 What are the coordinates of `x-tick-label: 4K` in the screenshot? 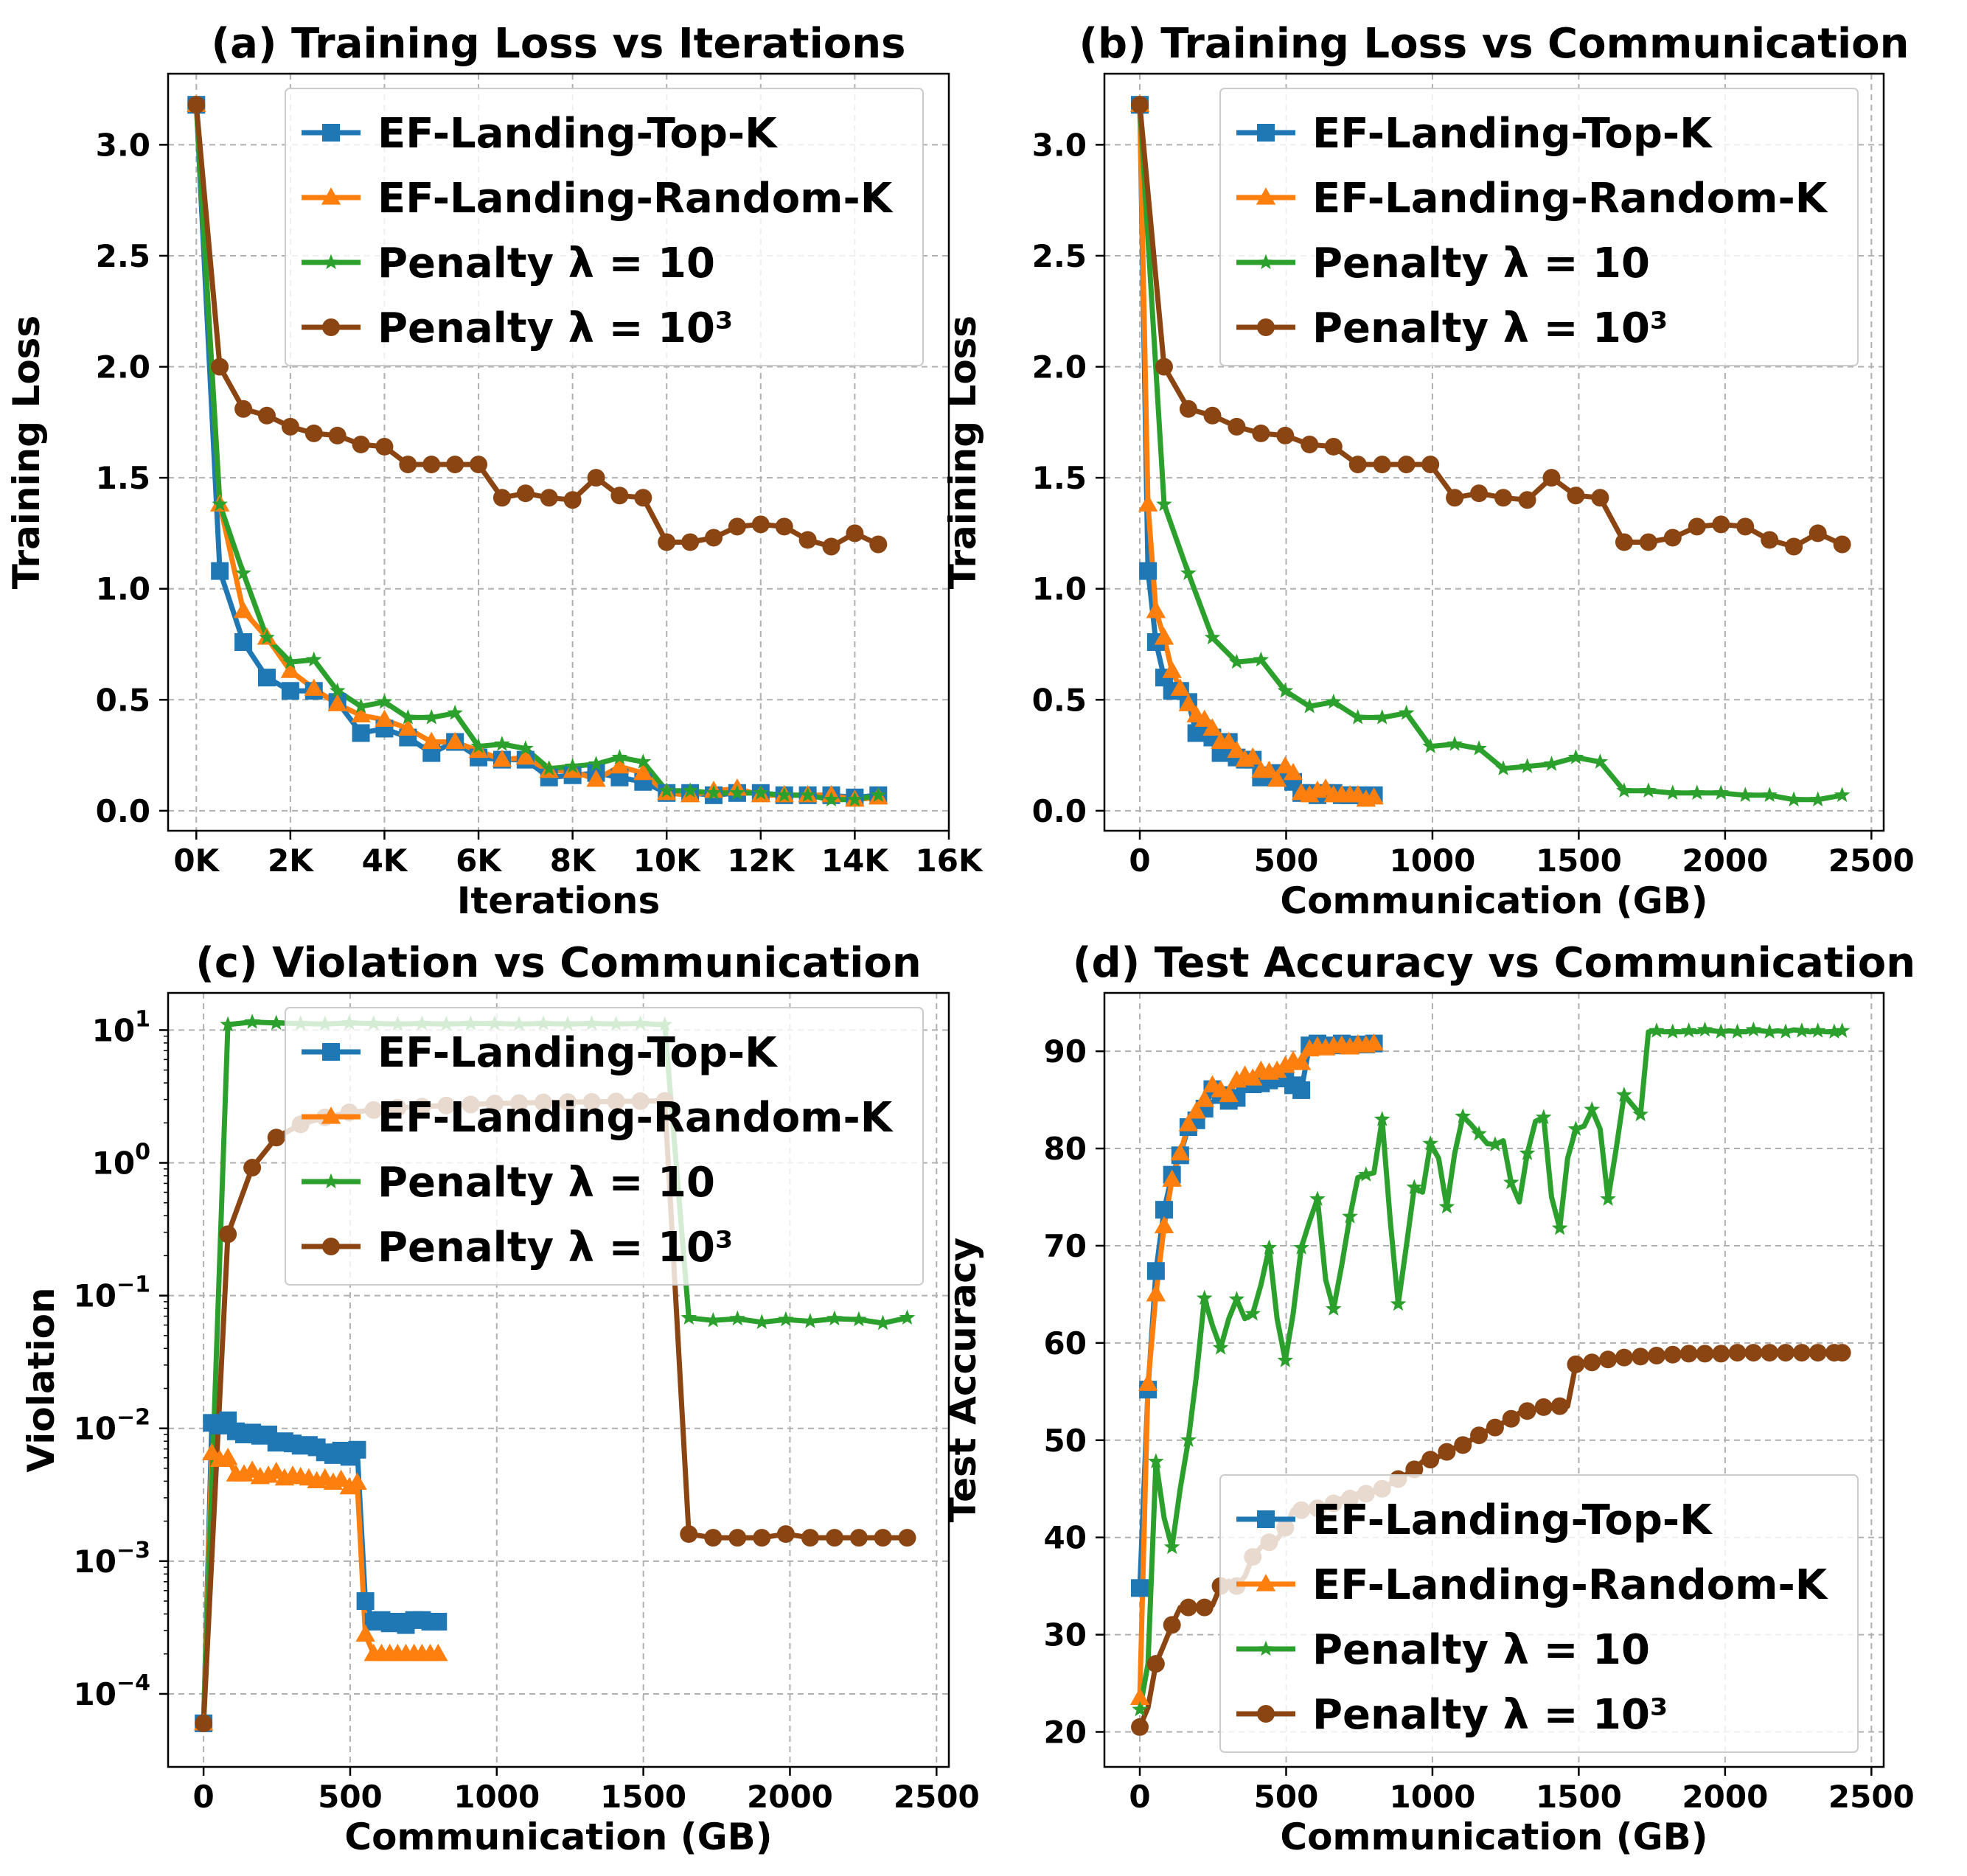 It's located at (385, 861).